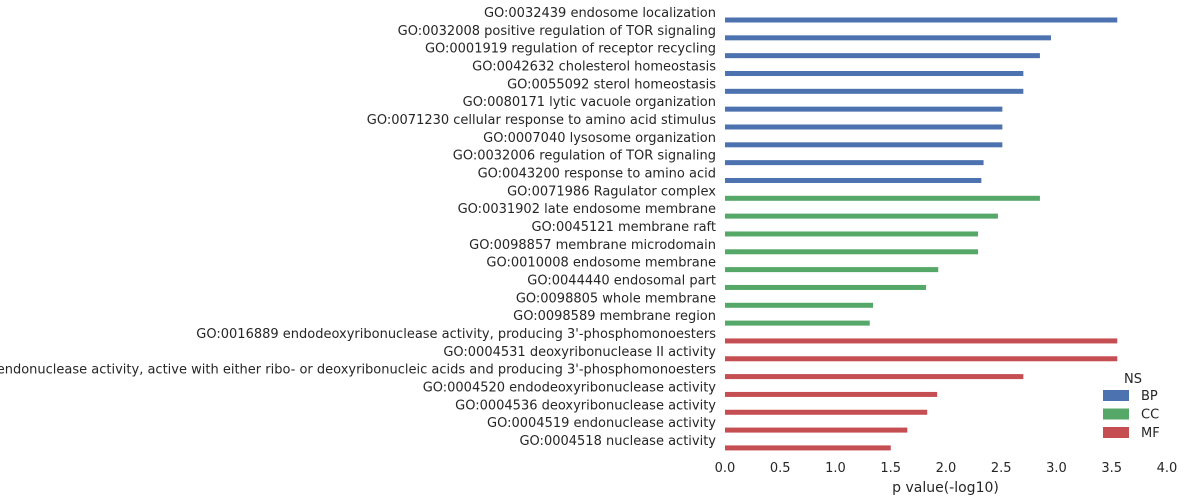  What do you see at coordinates (584, 156) in the screenshot?
I see `category-label: GO:0032006 regulation of TOR signaling` at bounding box center [584, 156].